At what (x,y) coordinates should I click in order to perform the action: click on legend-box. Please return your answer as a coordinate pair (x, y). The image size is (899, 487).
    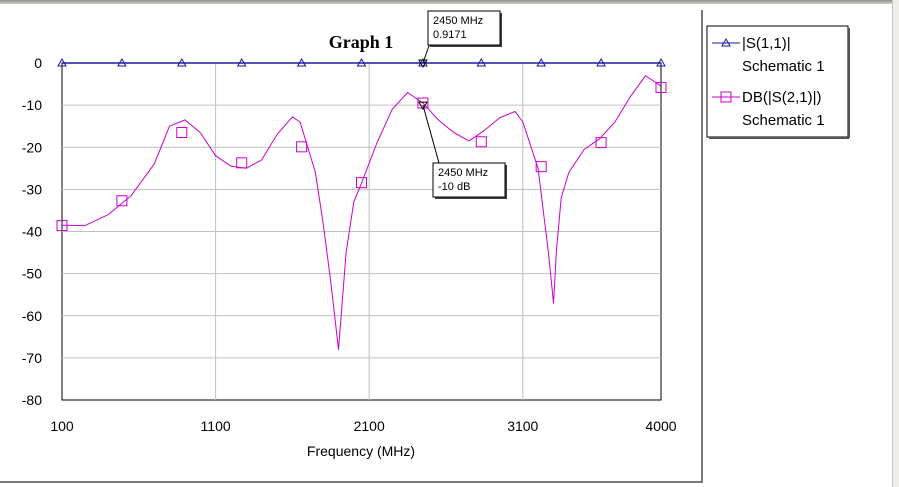
    Looking at the image, I should click on (777, 81).